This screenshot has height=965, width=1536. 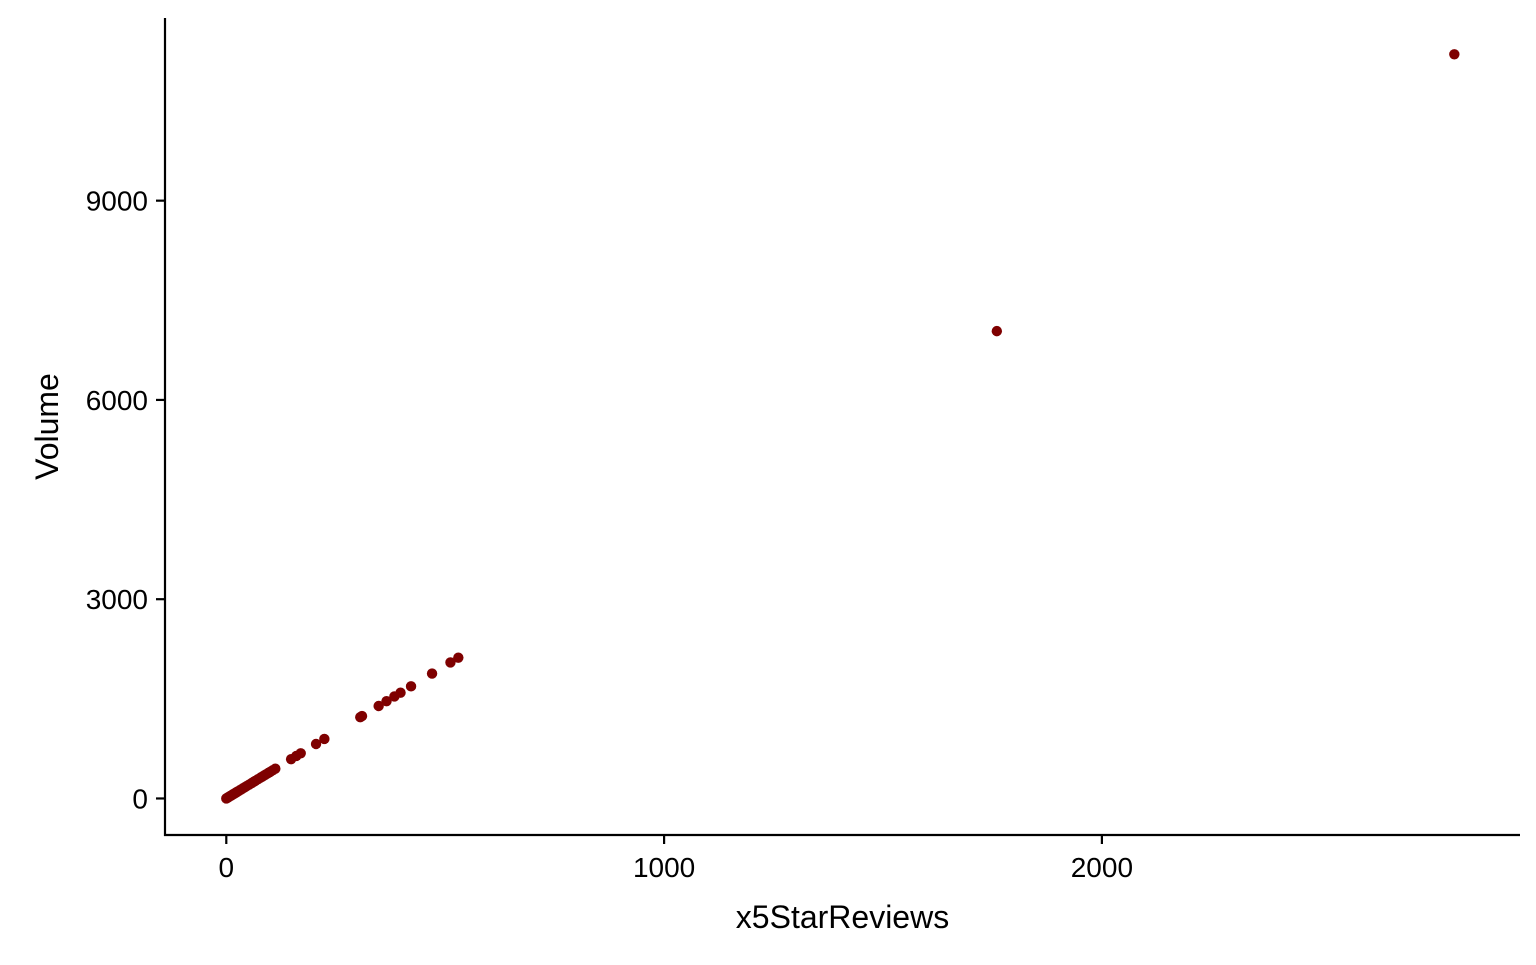 I want to click on x-axis-title: x5StarReviews, so click(x=842, y=917).